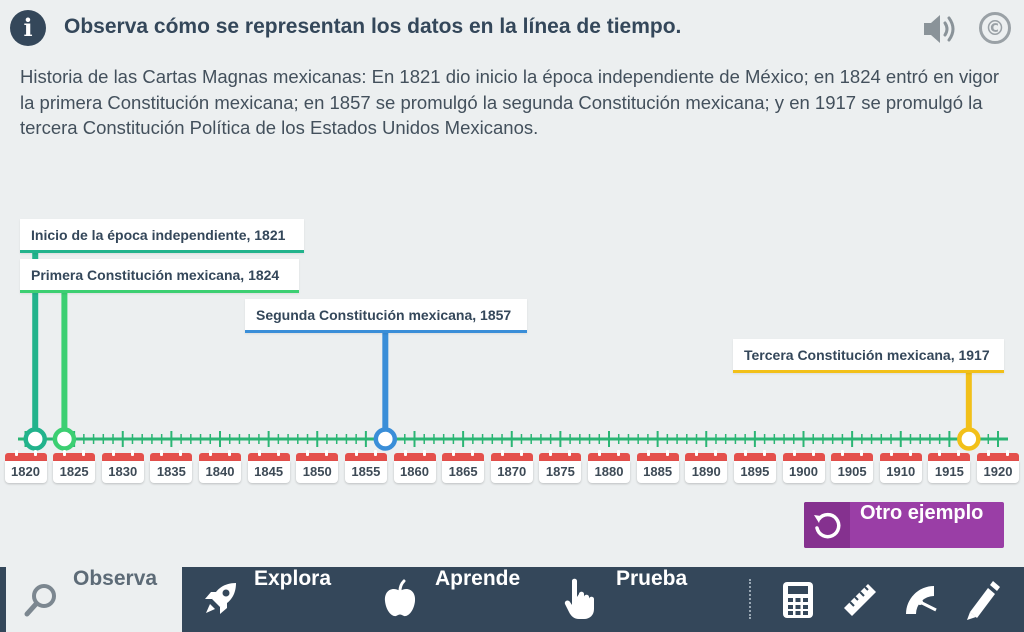 Image resolution: width=1024 pixels, height=632 pixels. I want to click on nav-aprende-label: Aprende, so click(478, 578).